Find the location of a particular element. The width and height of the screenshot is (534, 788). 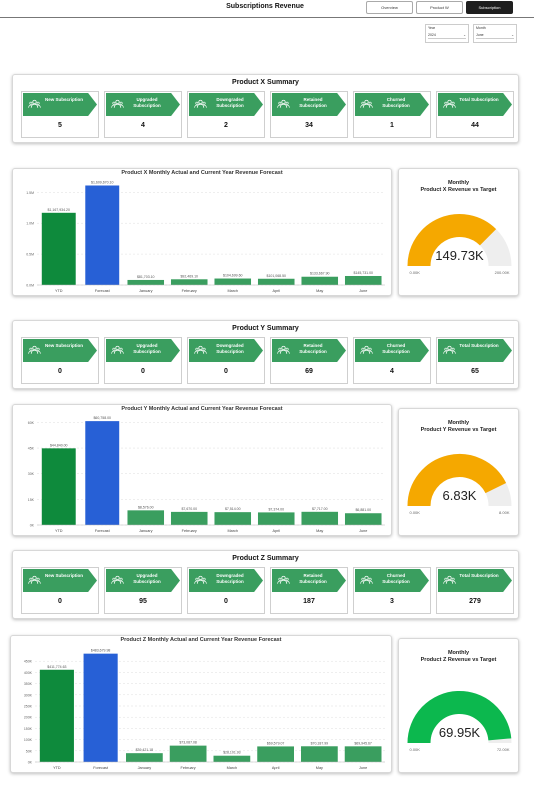

kpi-value: 5 is located at coordinates (60, 125).